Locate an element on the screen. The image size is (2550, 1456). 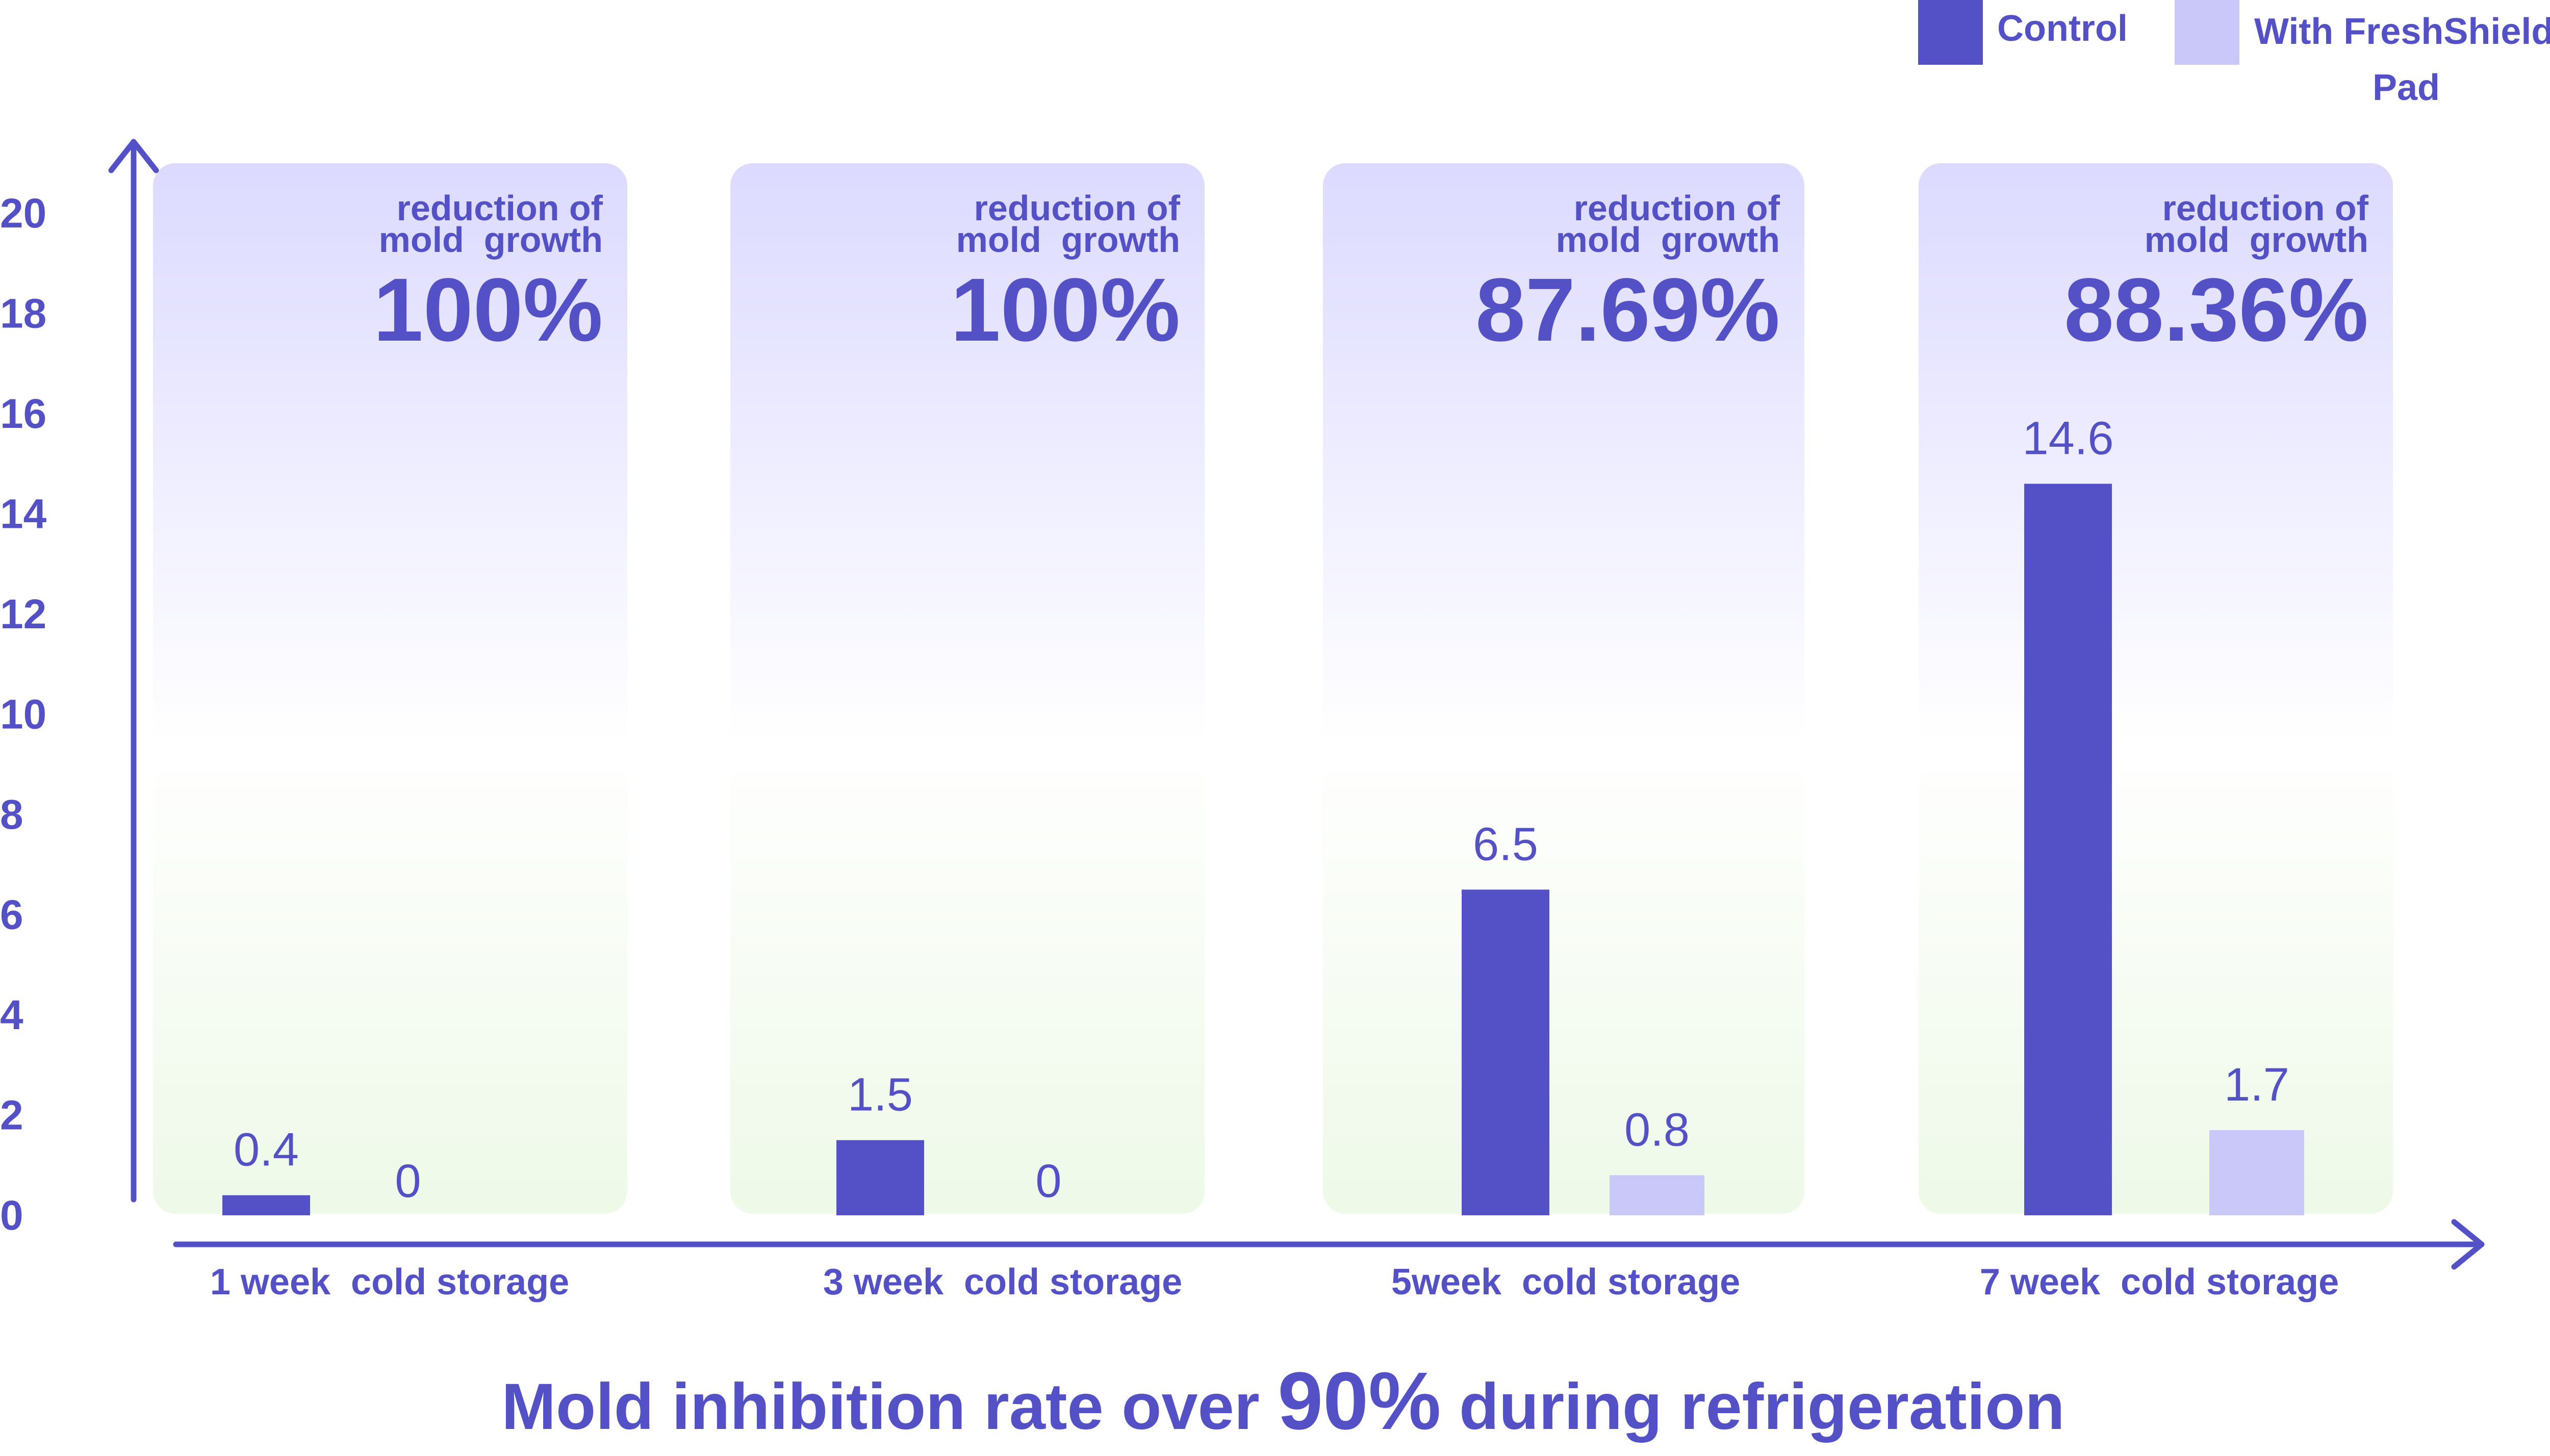
y-tick-label: 16 is located at coordinates (23, 414).